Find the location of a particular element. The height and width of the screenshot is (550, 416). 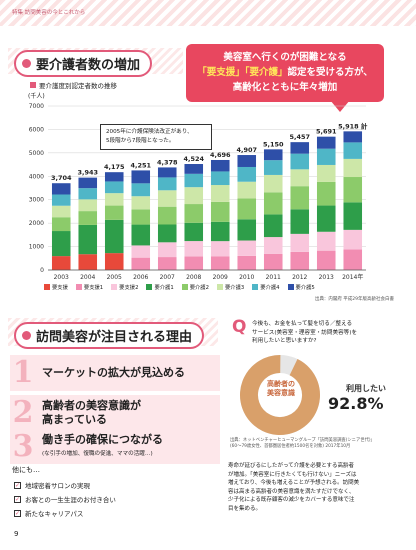

legend-item: 要介護2 is located at coordinates (195, 287).